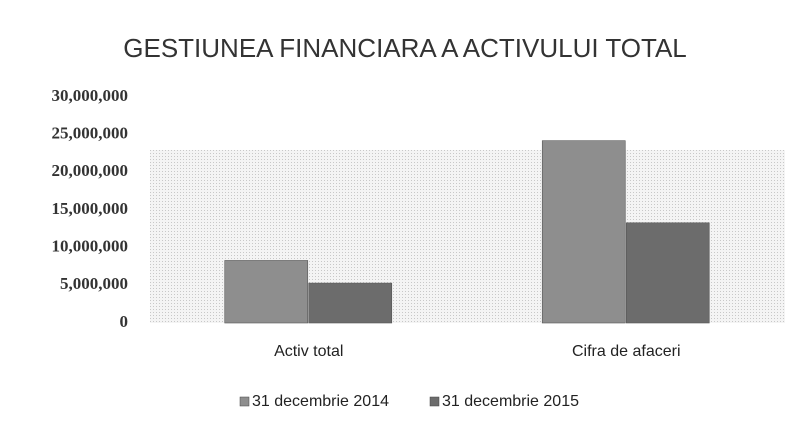 Image resolution: width=795 pixels, height=427 pixels. I want to click on y-tick-label: 30,000,000, so click(90, 95).